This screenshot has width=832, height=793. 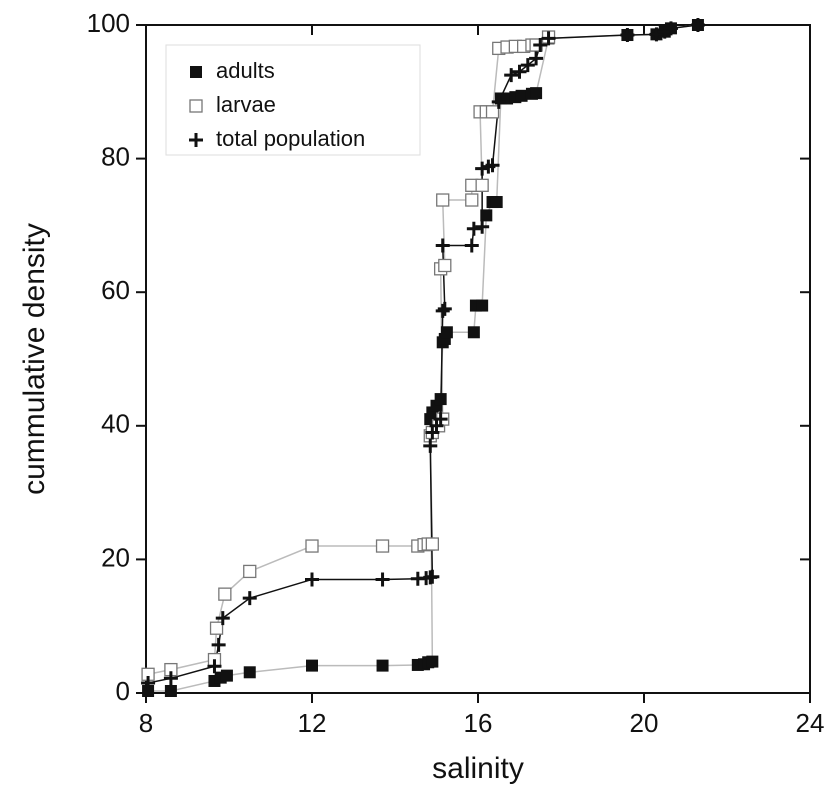 I want to click on y-tick-label: 100, so click(x=108, y=23).